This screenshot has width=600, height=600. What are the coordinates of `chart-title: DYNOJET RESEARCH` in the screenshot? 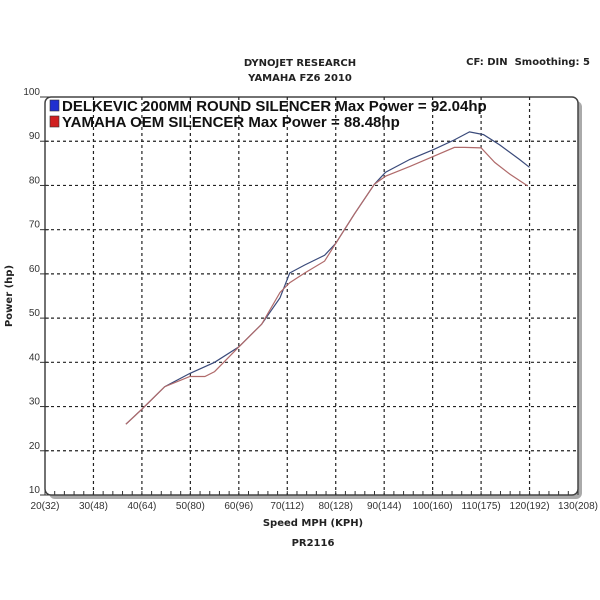 It's located at (300, 63).